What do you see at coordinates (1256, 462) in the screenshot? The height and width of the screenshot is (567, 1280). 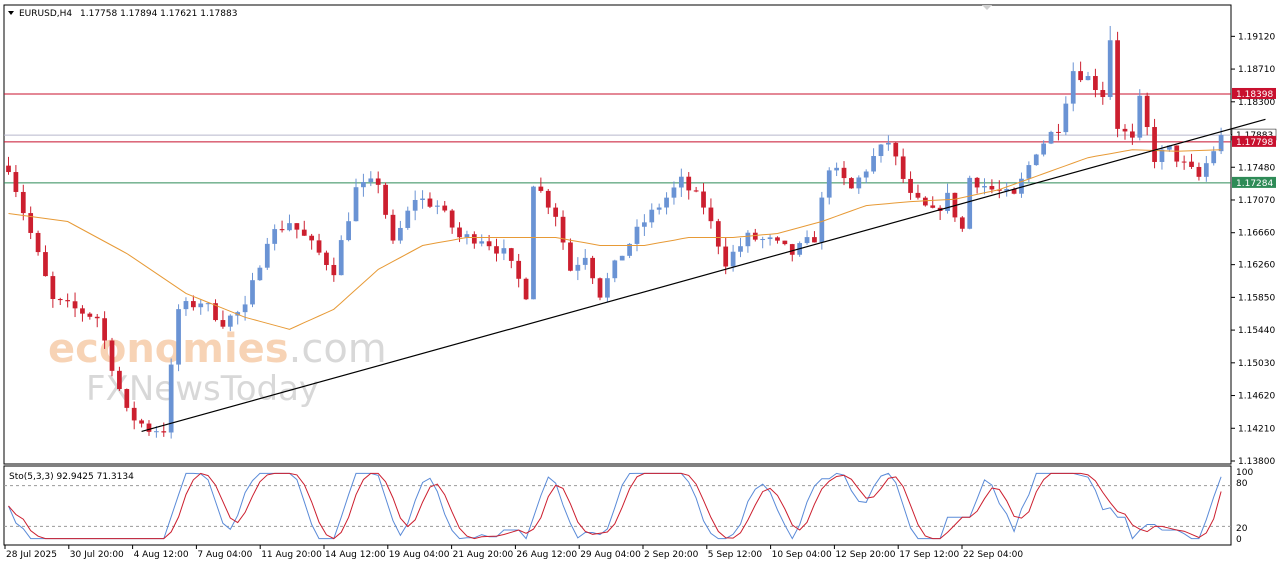 I see `y-tick-label: 1.13800` at bounding box center [1256, 462].